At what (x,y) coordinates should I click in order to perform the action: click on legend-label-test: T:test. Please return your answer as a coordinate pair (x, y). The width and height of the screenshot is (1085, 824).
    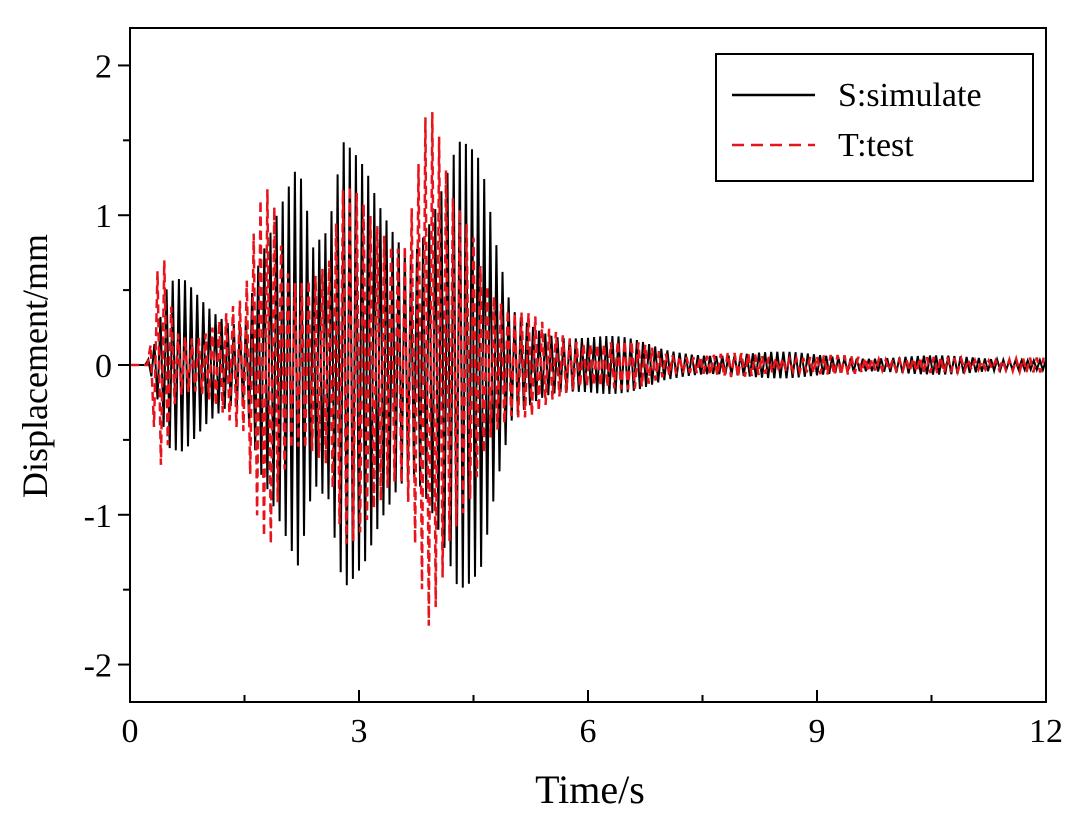
    Looking at the image, I should click on (876, 145).